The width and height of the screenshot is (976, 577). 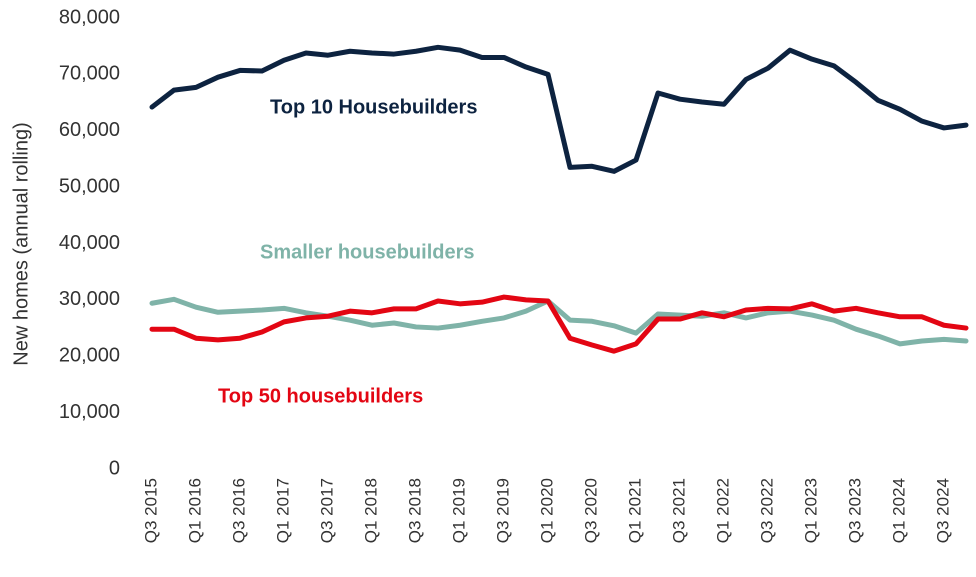 What do you see at coordinates (766, 510) in the screenshot?
I see `x-tick-label: Q3 2022` at bounding box center [766, 510].